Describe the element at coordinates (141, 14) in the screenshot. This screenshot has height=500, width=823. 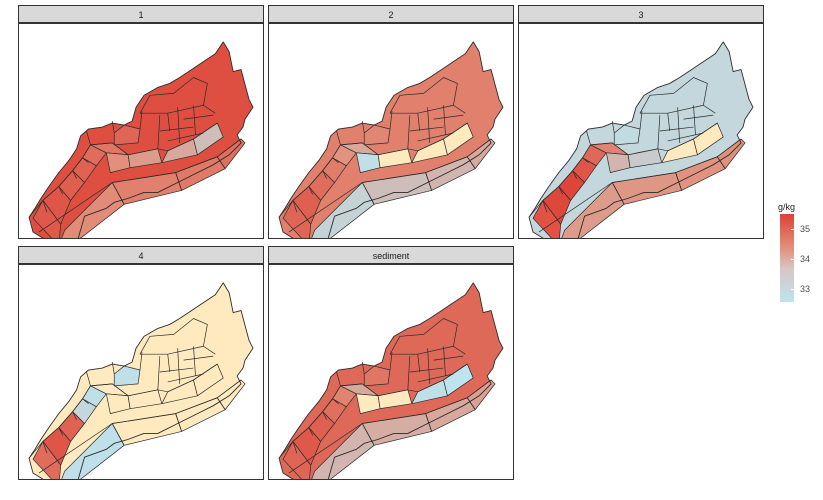
I see `facet-strip-label: 1` at that location.